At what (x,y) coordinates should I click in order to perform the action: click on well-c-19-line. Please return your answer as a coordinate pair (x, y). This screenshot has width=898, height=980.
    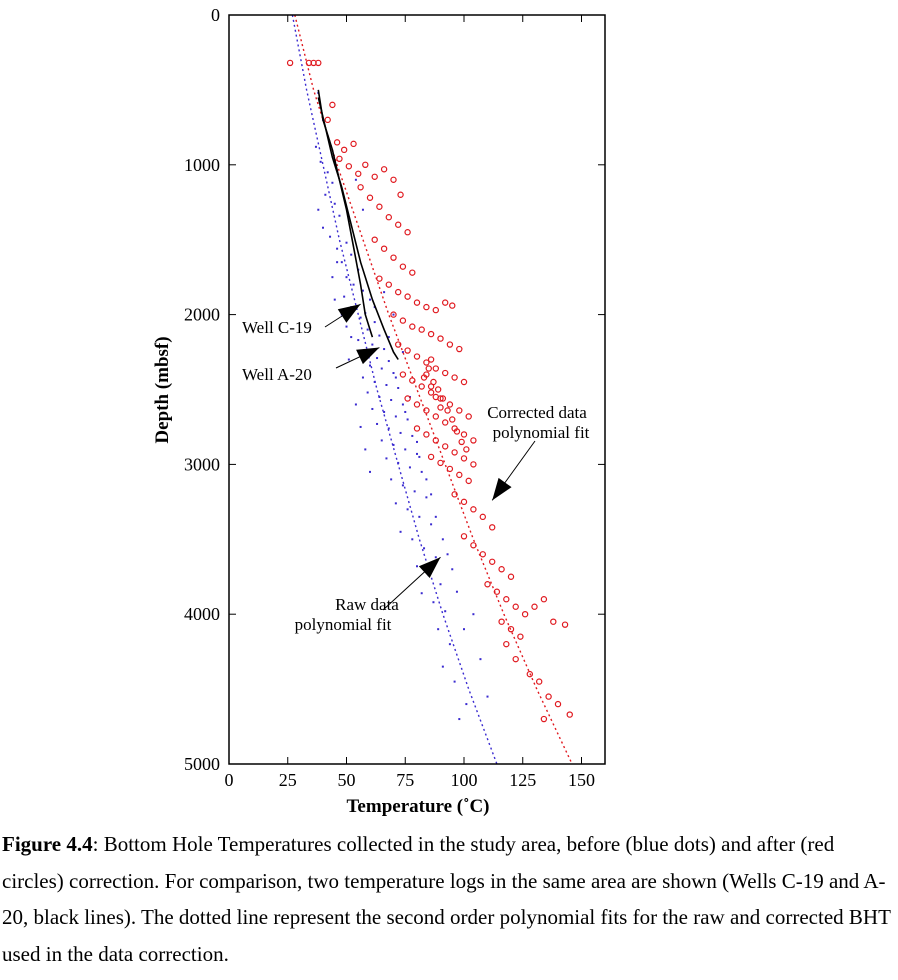
    Looking at the image, I should click on (345, 213).